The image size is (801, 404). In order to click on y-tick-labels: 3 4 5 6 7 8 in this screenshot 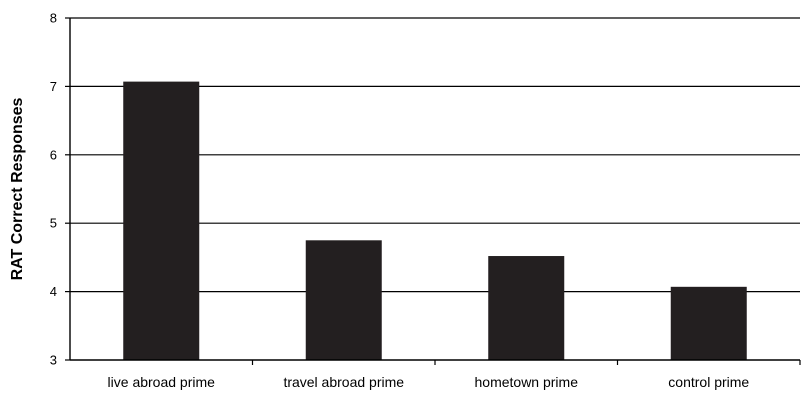, I will do `click(60, 189)`.